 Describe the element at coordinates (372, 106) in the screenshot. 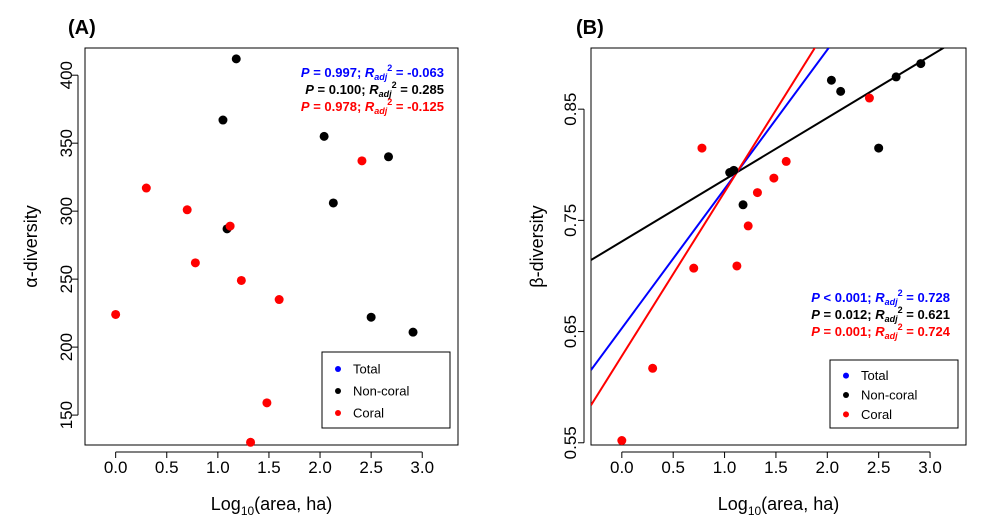

I see `stat-annotation-coral: P = 0.978; Radj2 = -0.125` at that location.